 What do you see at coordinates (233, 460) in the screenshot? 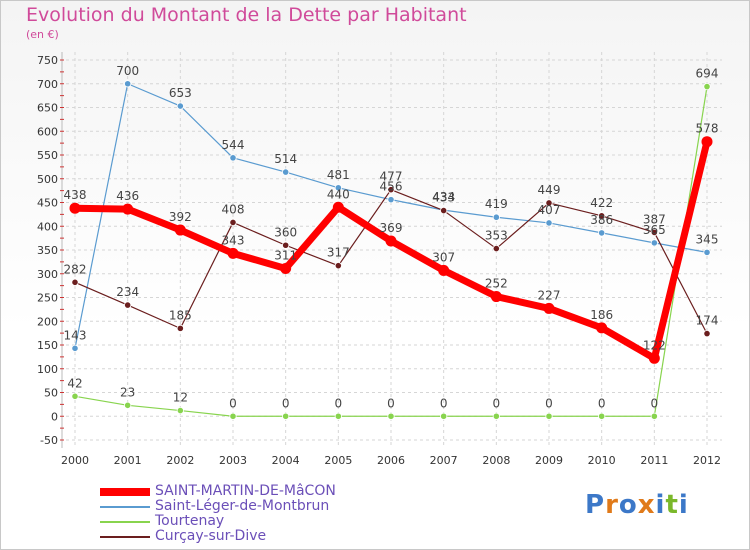
I see `x-tick-label: 2003` at bounding box center [233, 460].